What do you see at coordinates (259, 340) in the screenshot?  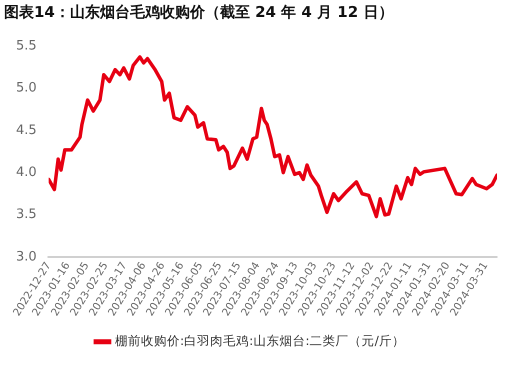 I see `legend-label: 棚前收购价:白羽肉毛鸡:山东烟台:二类厂（元/斤）` at bounding box center [259, 340].